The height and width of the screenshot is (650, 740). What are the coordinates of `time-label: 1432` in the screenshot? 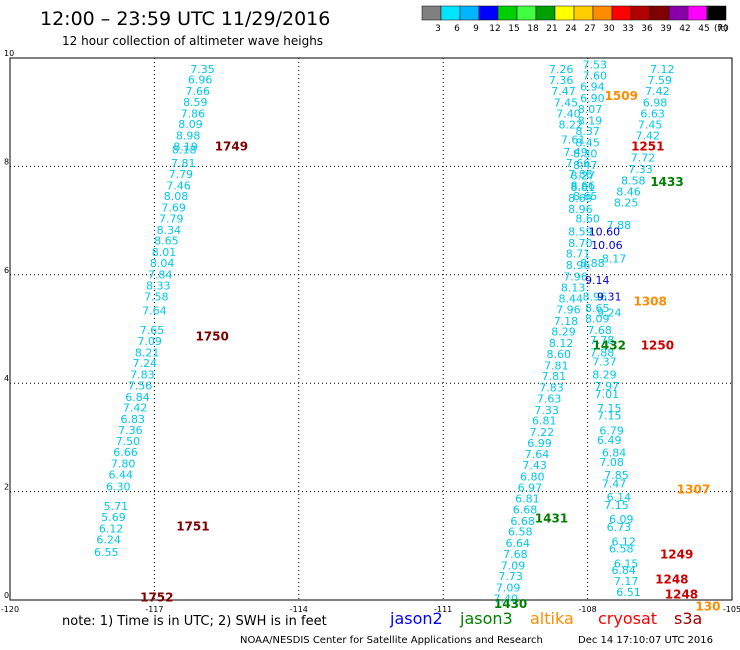 It's located at (609, 345).